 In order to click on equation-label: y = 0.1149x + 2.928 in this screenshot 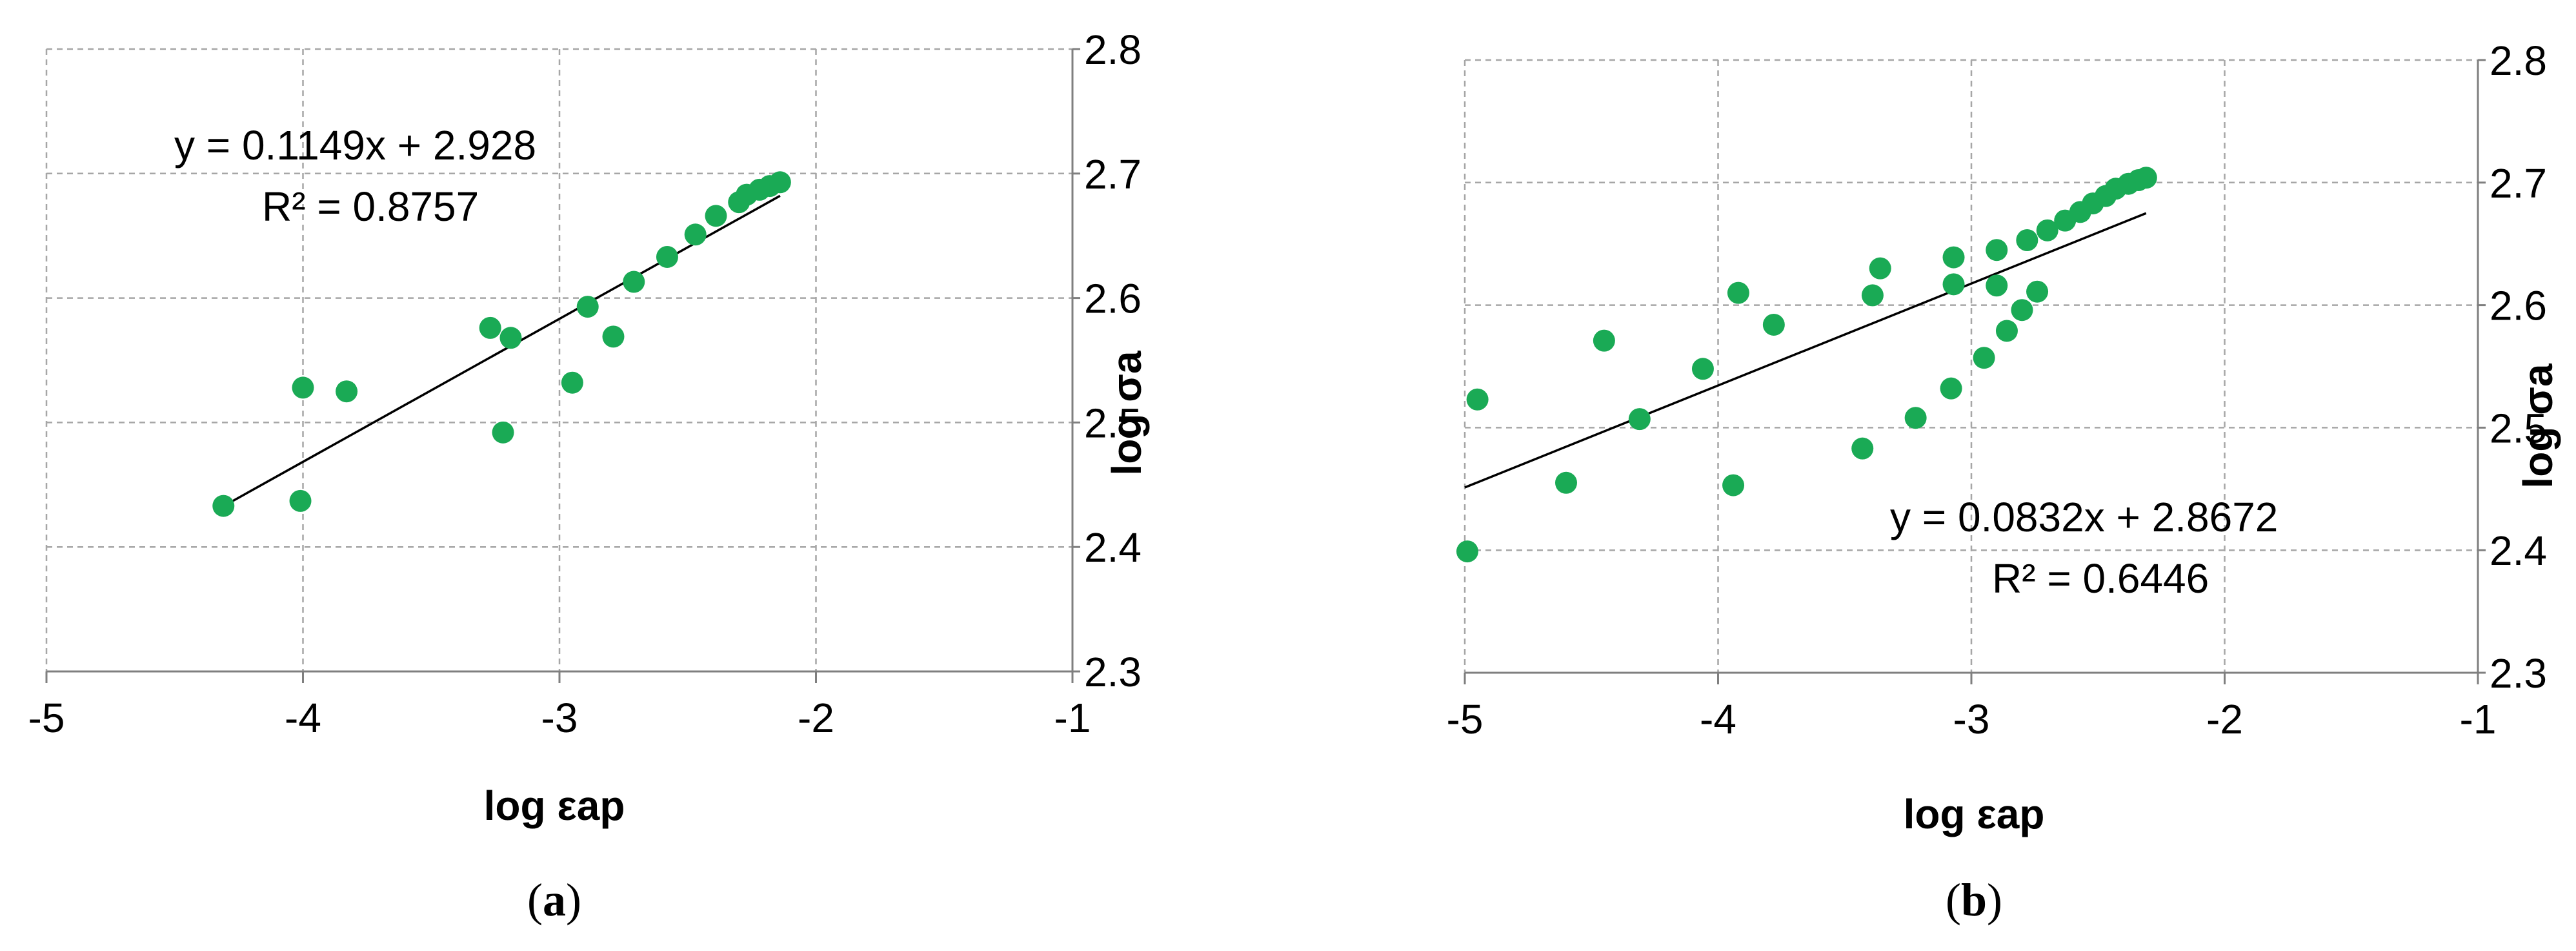, I will do `click(355, 145)`.